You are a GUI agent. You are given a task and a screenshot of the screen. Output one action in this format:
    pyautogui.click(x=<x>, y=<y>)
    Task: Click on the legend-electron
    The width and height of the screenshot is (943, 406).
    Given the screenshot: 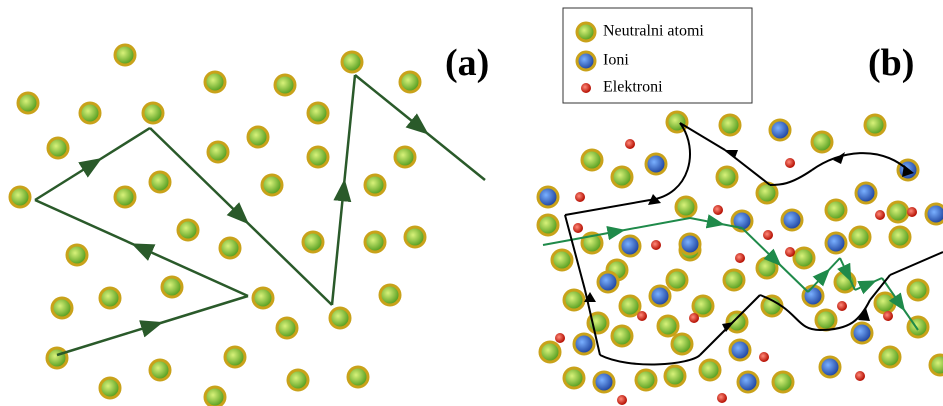 What is the action you would take?
    pyautogui.click(x=586, y=88)
    